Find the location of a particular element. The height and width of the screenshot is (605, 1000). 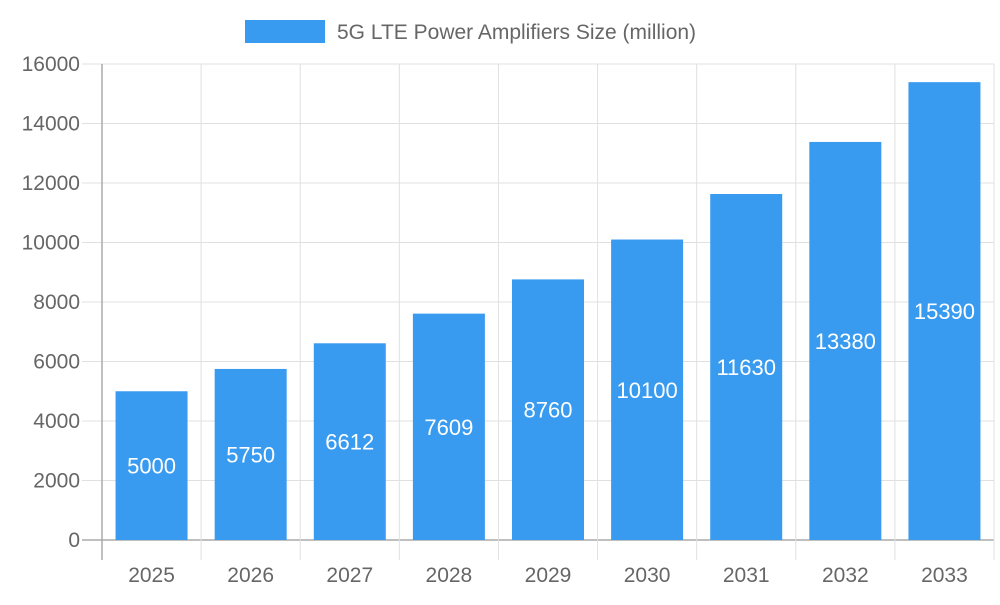

data-label: 10100 is located at coordinates (647, 390).